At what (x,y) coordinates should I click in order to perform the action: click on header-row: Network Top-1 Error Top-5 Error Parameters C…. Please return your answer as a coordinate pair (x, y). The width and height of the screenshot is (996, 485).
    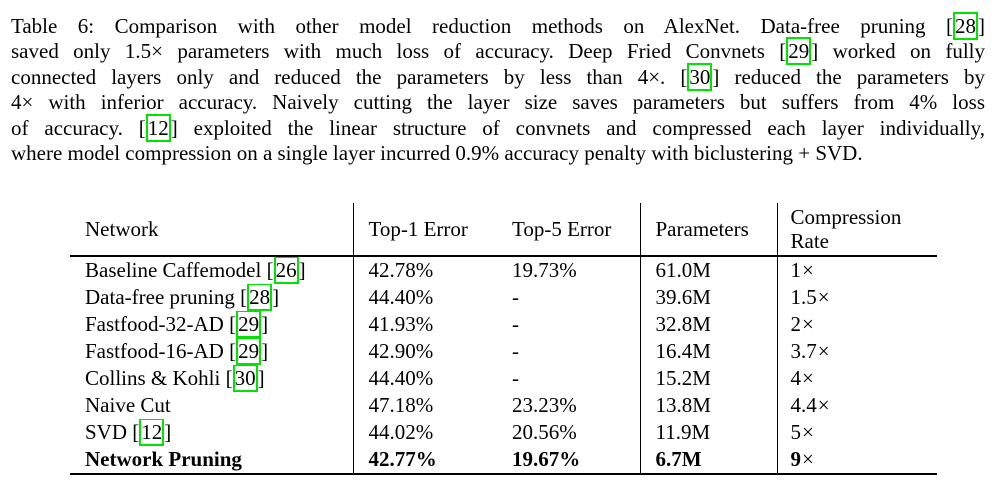
    Looking at the image, I should click on (503, 230).